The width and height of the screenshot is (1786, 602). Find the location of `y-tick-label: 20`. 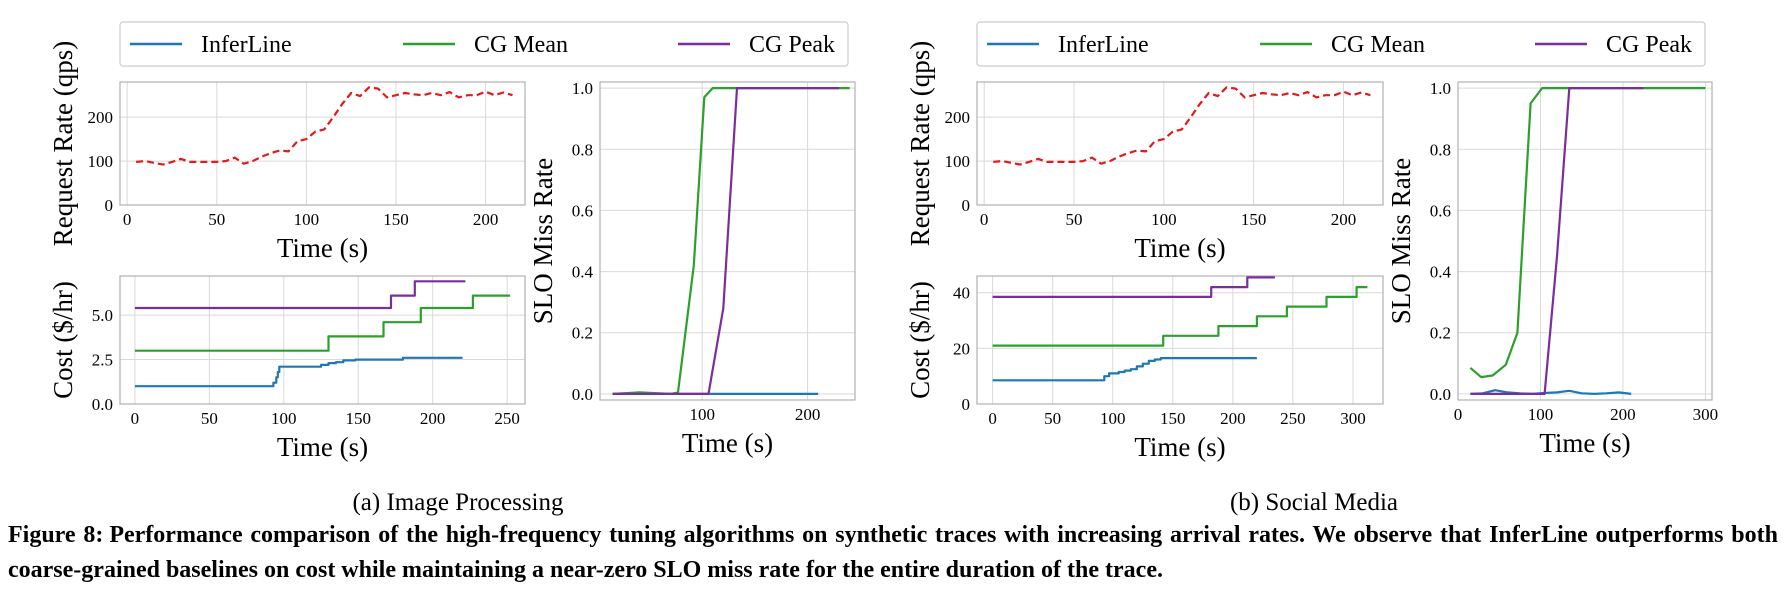

y-tick-label: 20 is located at coordinates (961, 348).